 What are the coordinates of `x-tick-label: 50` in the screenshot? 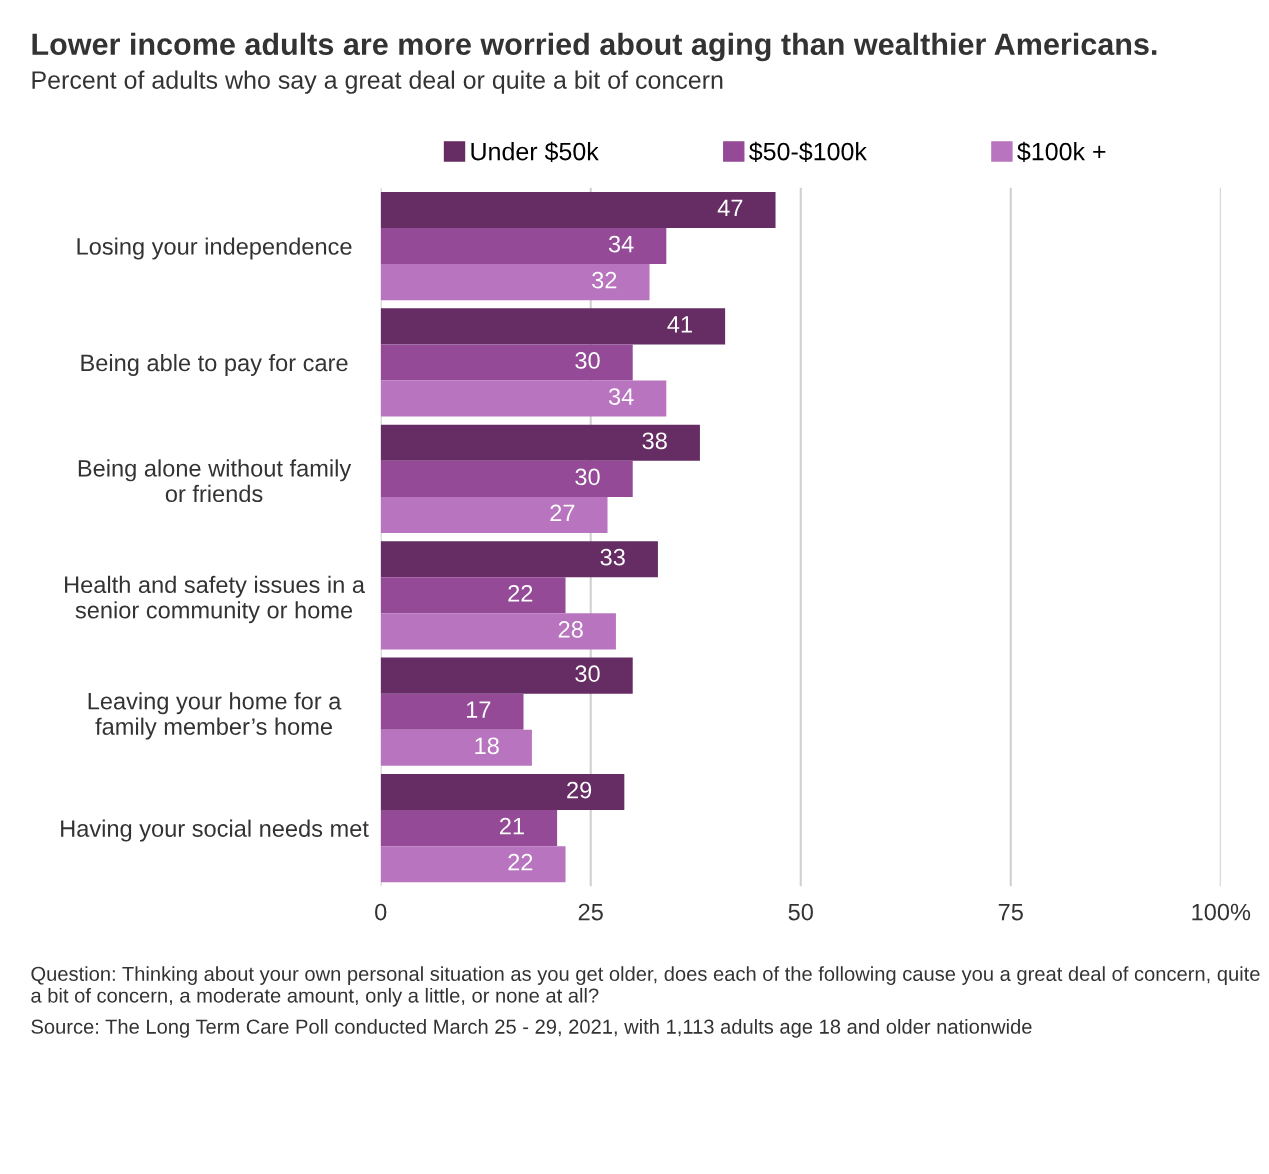 It's located at (800, 912).